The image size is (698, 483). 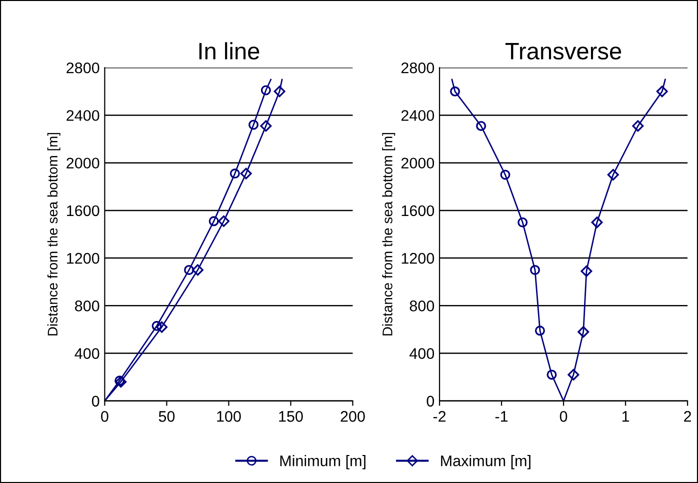 I want to click on x-tick-label: 50, so click(x=166, y=416).